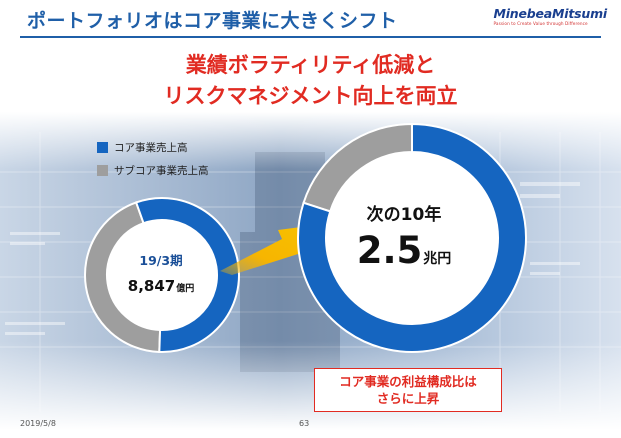 The height and width of the screenshot is (438, 621). I want to click on legend-item-subcore: サブコア事業売上高, so click(153, 170).